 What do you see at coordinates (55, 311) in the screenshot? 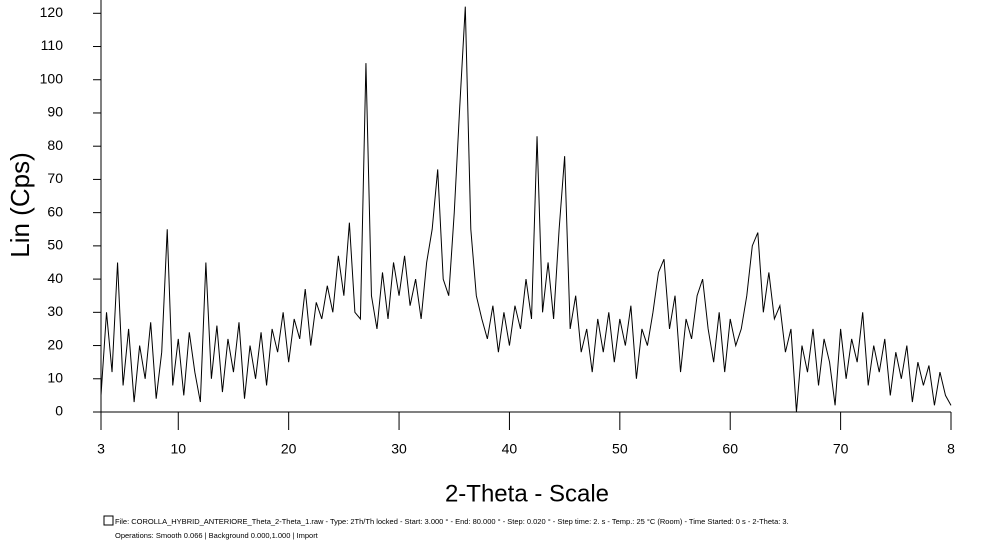
I see `y-tick-label: 30` at bounding box center [55, 311].